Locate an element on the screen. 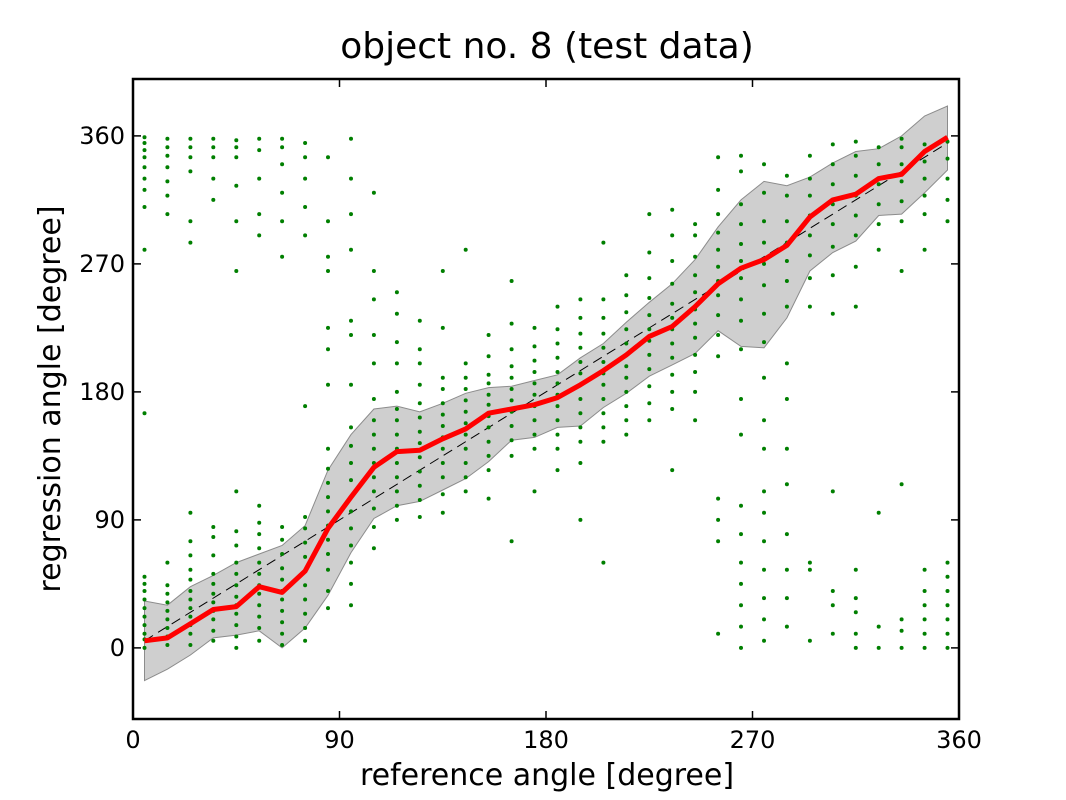  x-axis-label: reference angle [degree] is located at coordinates (547, 775).